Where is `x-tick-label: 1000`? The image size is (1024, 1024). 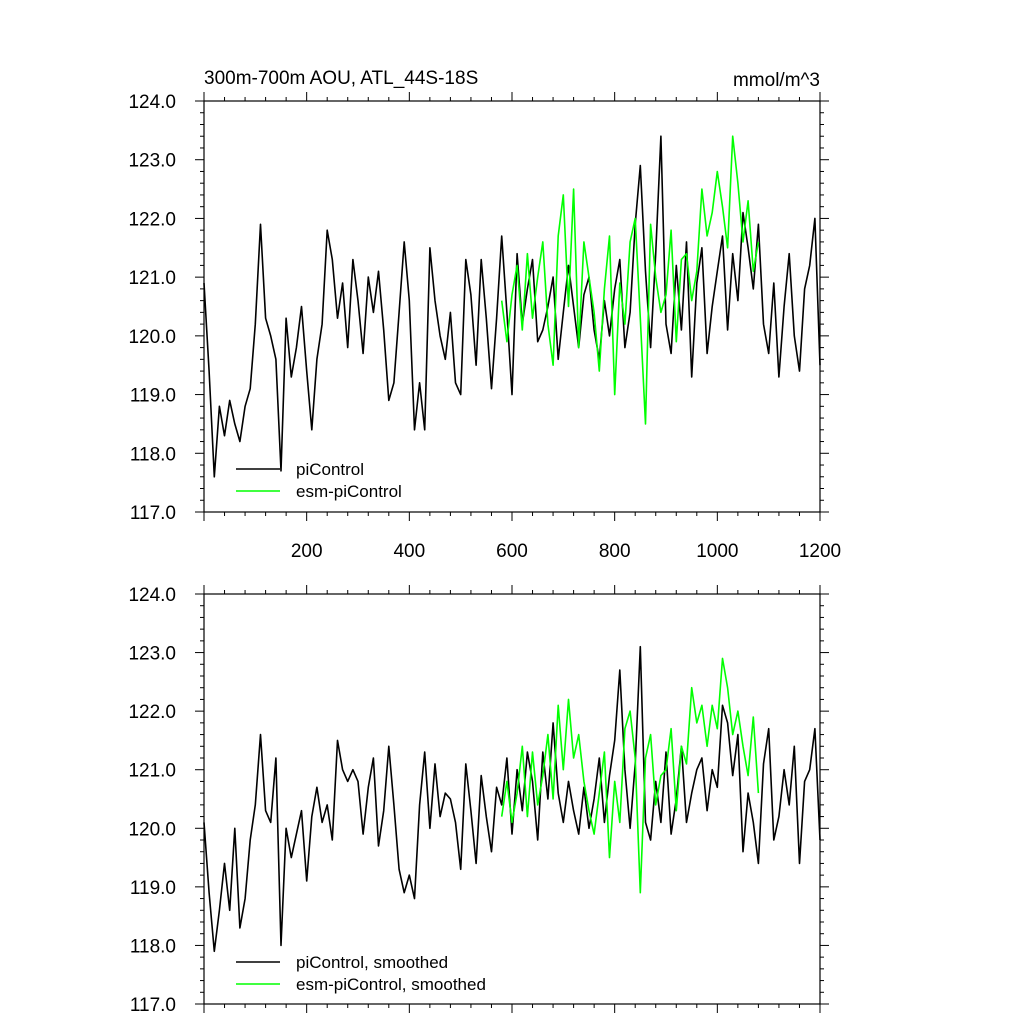
x-tick-label: 1000 is located at coordinates (717, 551).